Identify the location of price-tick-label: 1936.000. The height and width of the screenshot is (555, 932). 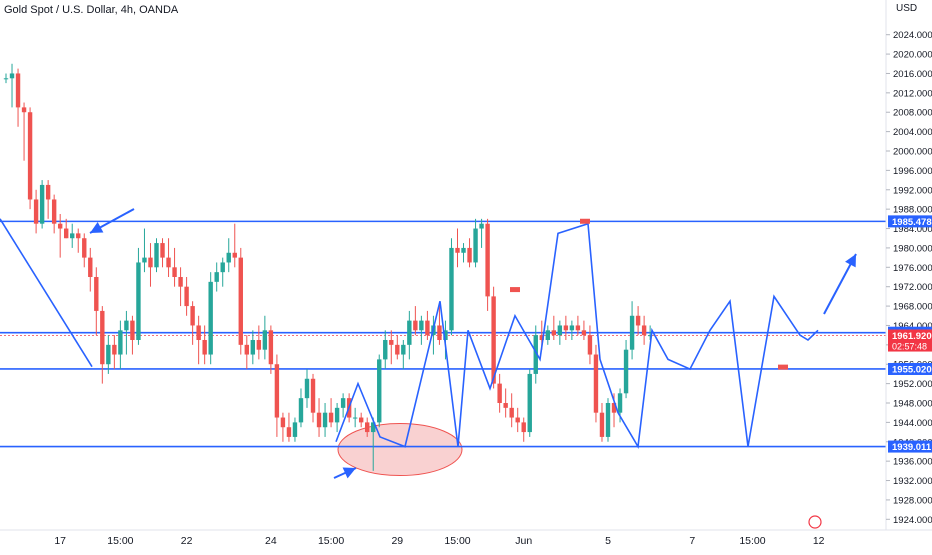
(912, 462).